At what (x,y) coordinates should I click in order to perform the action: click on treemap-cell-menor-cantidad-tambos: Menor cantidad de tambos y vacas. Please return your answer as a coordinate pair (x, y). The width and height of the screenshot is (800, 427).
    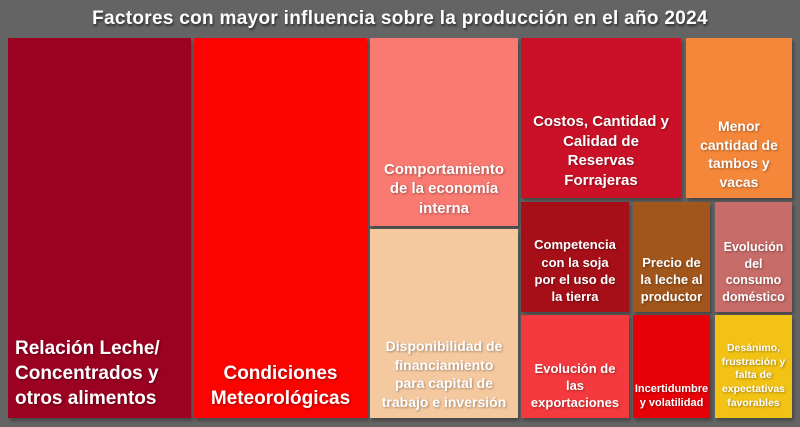
    Looking at the image, I should click on (739, 118).